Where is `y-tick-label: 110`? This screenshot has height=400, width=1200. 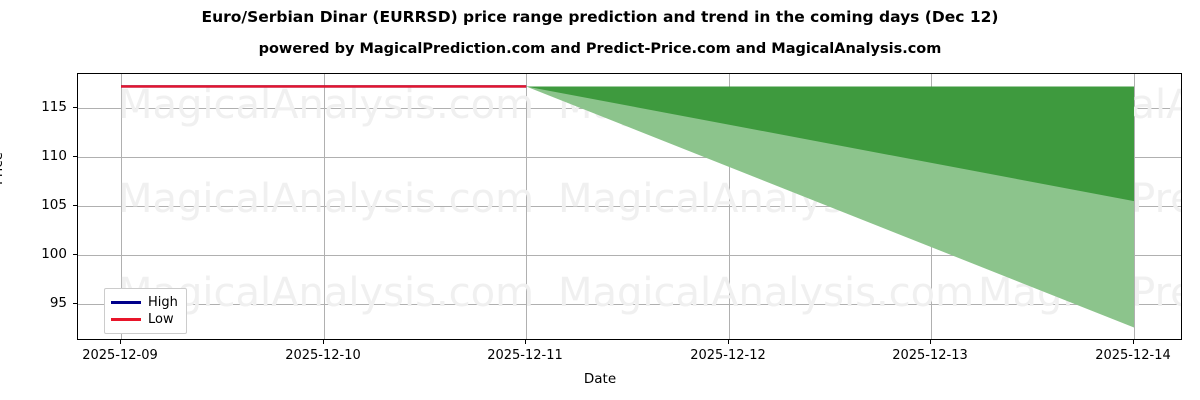 y-tick-label: 110 is located at coordinates (54, 156).